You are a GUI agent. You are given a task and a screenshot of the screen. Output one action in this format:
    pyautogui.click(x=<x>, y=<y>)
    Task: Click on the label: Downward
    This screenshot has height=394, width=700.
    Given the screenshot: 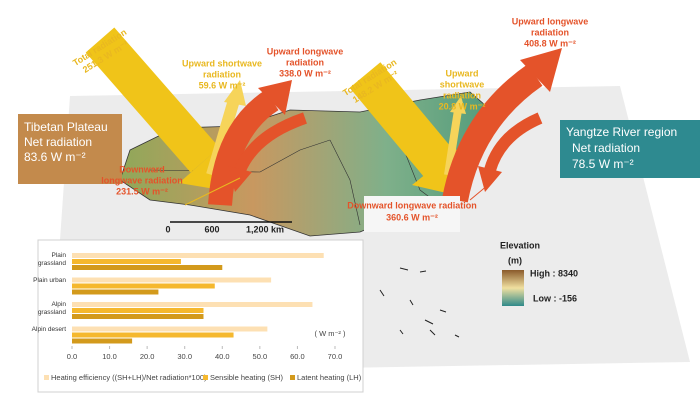 What is the action you would take?
    pyautogui.click(x=142, y=169)
    